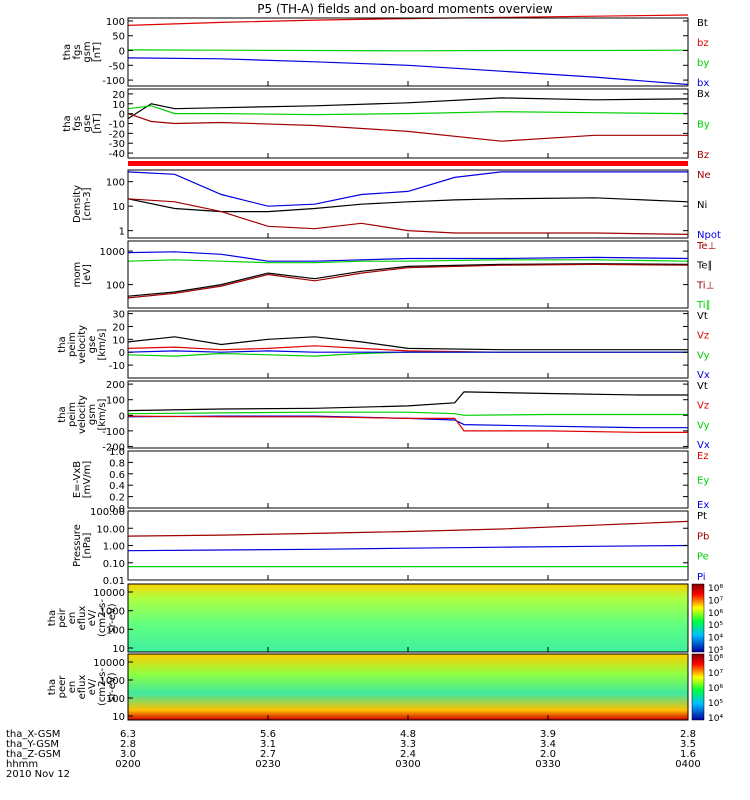  Describe the element at coordinates (118, 315) in the screenshot. I see `y-tick-label: 30` at that location.